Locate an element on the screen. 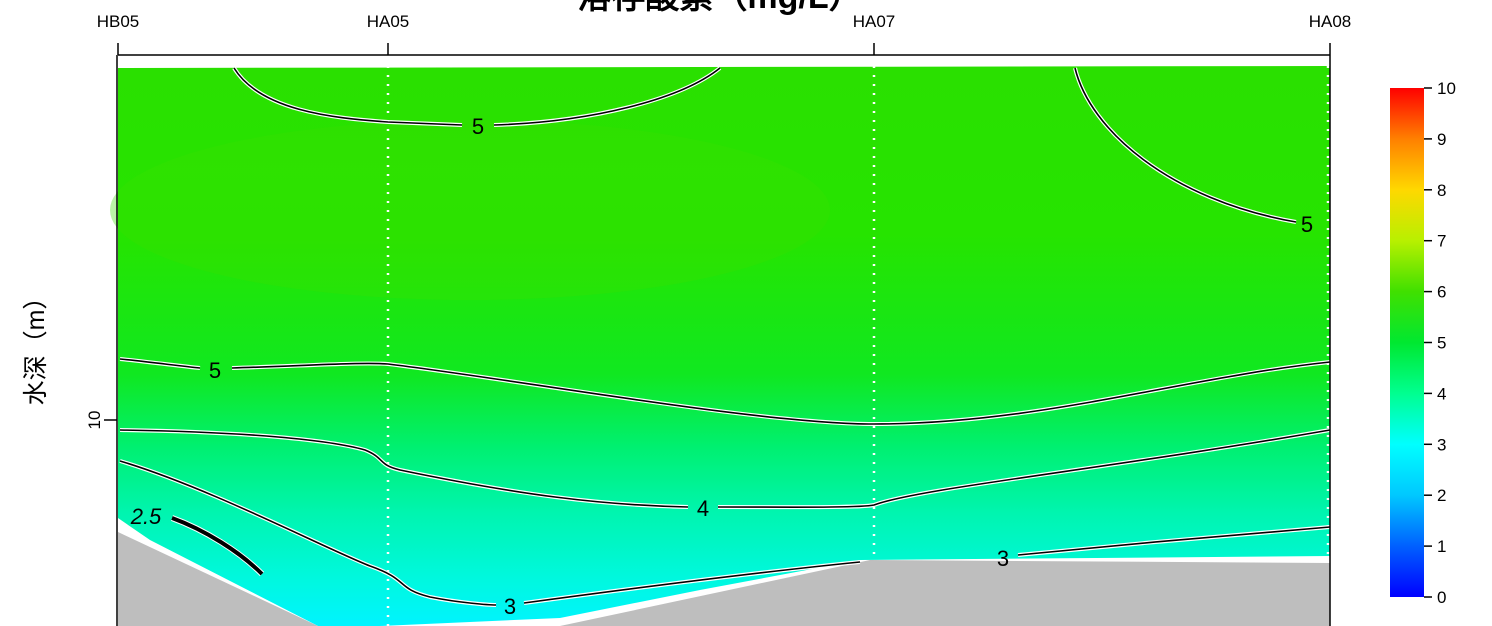  seabed-right is located at coordinates (945, 593).